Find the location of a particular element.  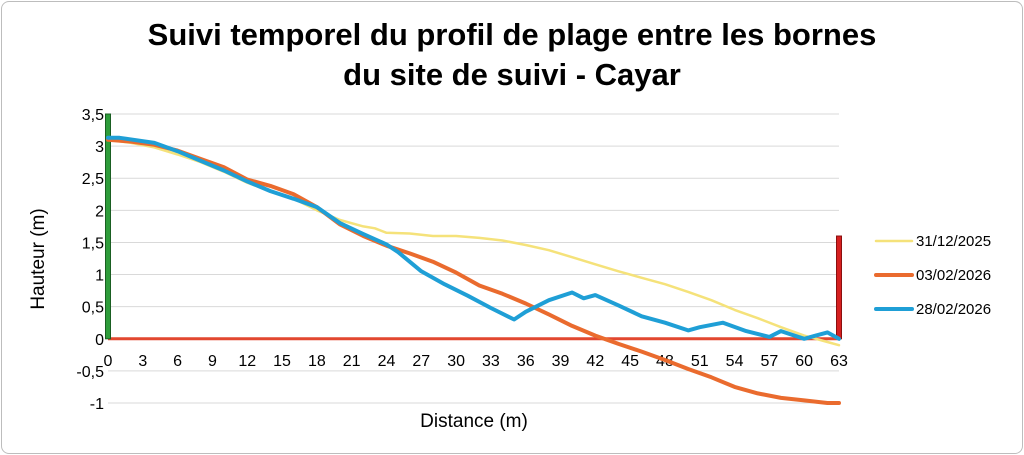

x-tick-label: 12 is located at coordinates (247, 361).